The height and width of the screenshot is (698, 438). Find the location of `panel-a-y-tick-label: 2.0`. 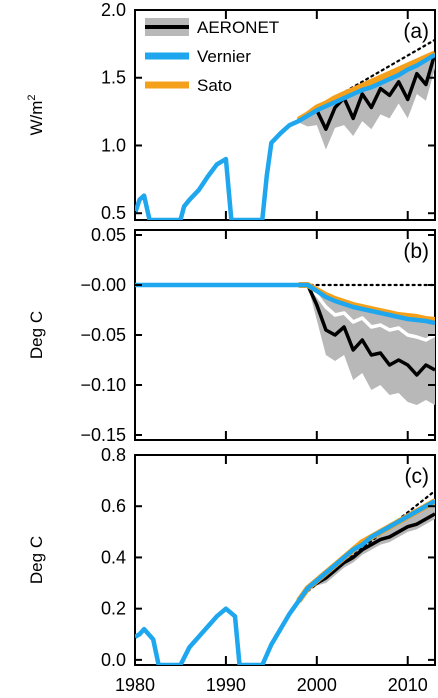

panel-a-y-tick-label: 2.0 is located at coordinates (113, 10).